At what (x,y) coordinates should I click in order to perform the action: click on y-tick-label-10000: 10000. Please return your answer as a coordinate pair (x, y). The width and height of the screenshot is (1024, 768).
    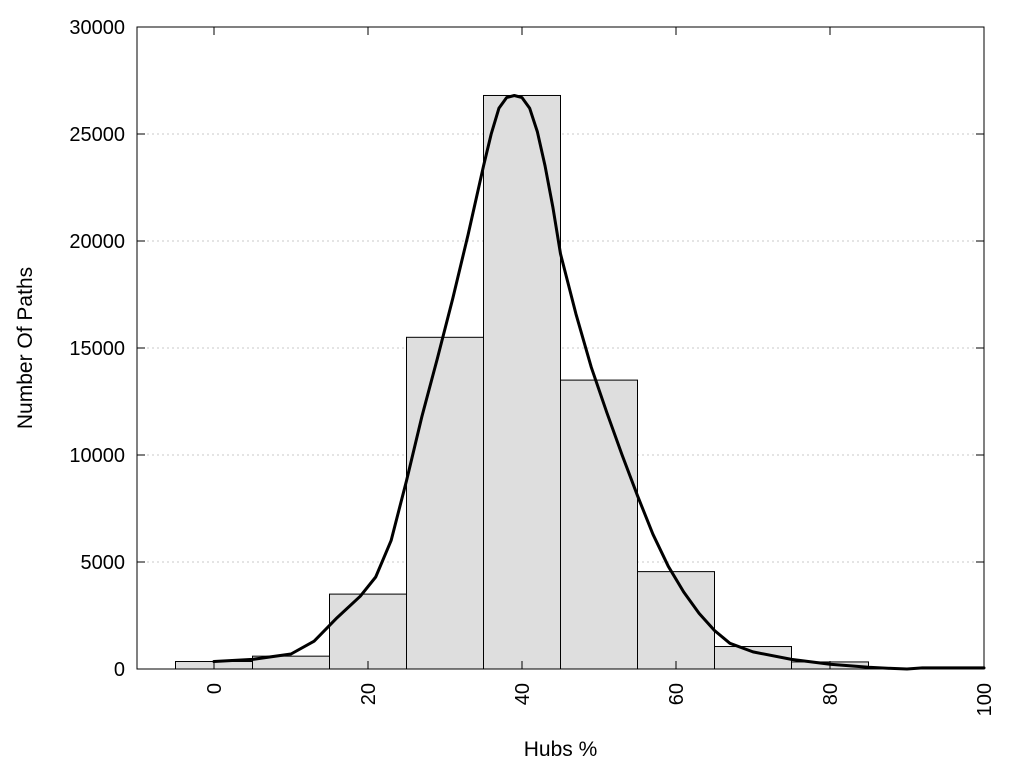
    Looking at the image, I should click on (97, 456).